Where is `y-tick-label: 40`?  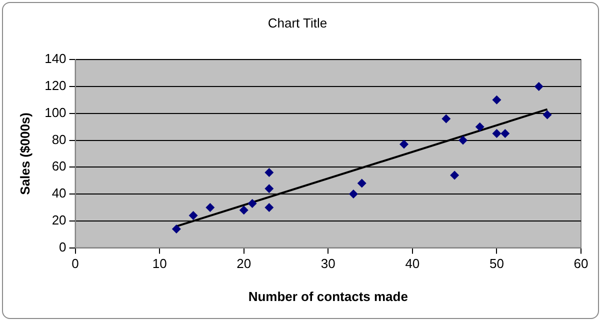 y-tick-label: 40 is located at coordinates (59, 193).